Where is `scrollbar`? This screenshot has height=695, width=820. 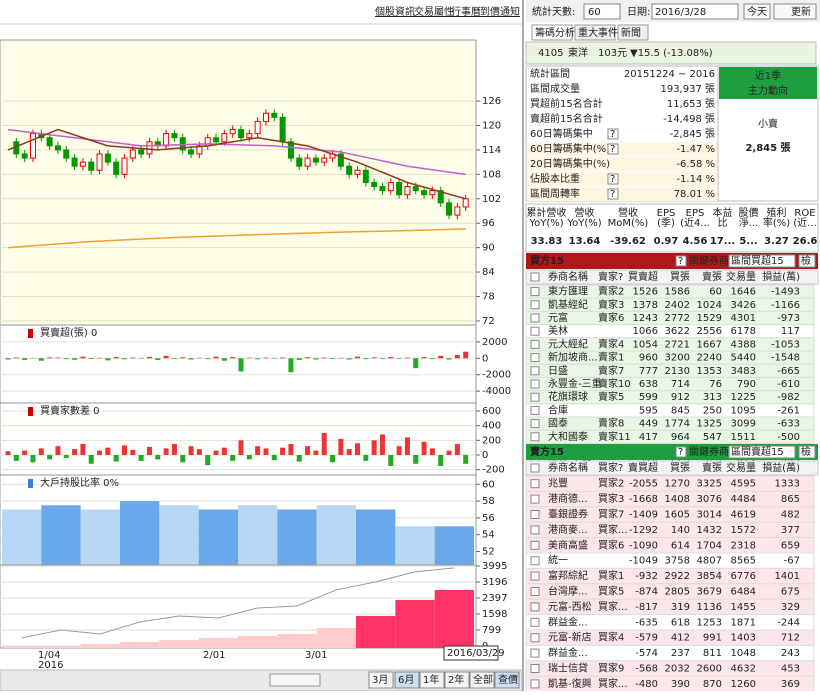
scrollbar is located at coordinates (295, 680).